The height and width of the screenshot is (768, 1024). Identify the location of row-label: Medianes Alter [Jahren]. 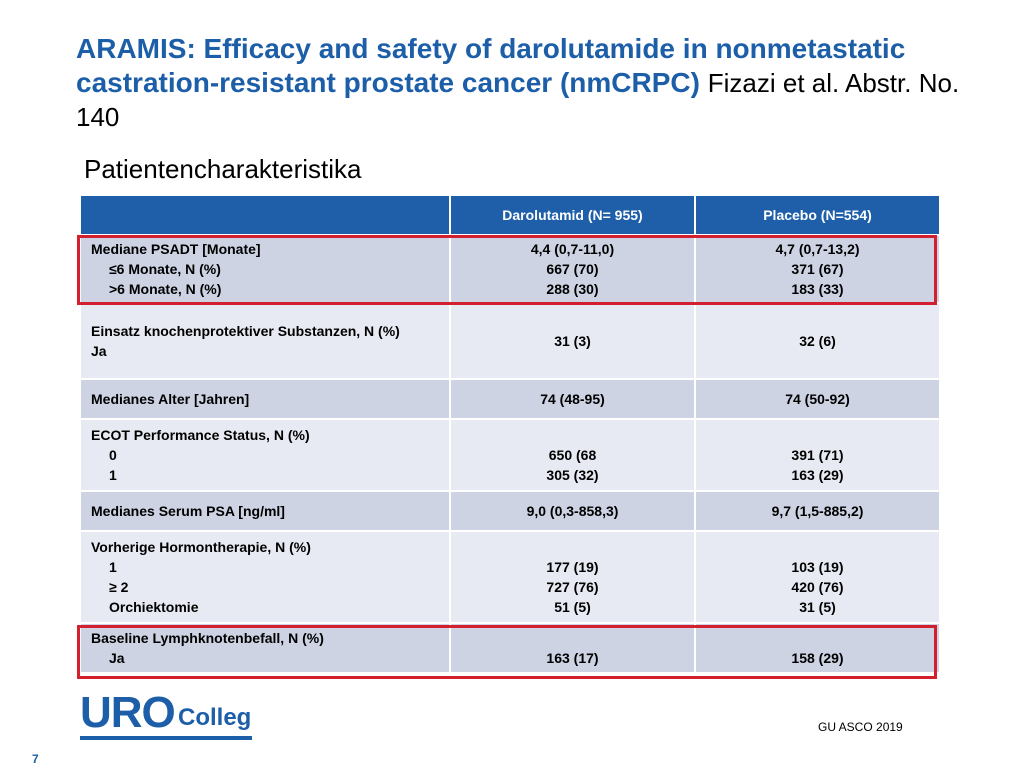
(265, 399).